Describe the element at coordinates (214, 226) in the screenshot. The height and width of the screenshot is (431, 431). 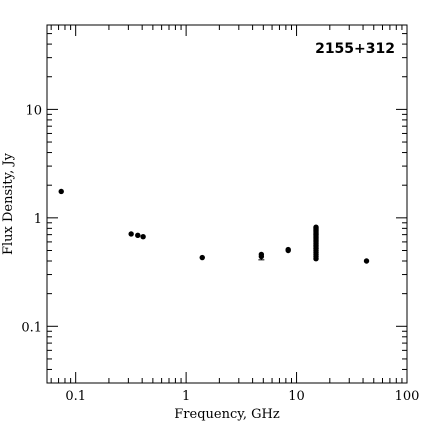
I see `data-points` at that location.